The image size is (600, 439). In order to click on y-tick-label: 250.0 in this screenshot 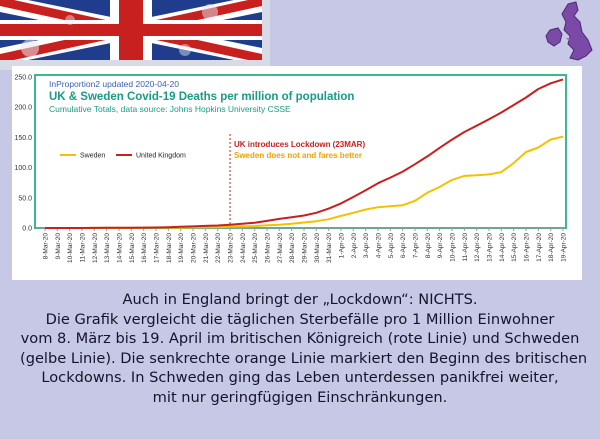, I will do `click(23, 78)`.